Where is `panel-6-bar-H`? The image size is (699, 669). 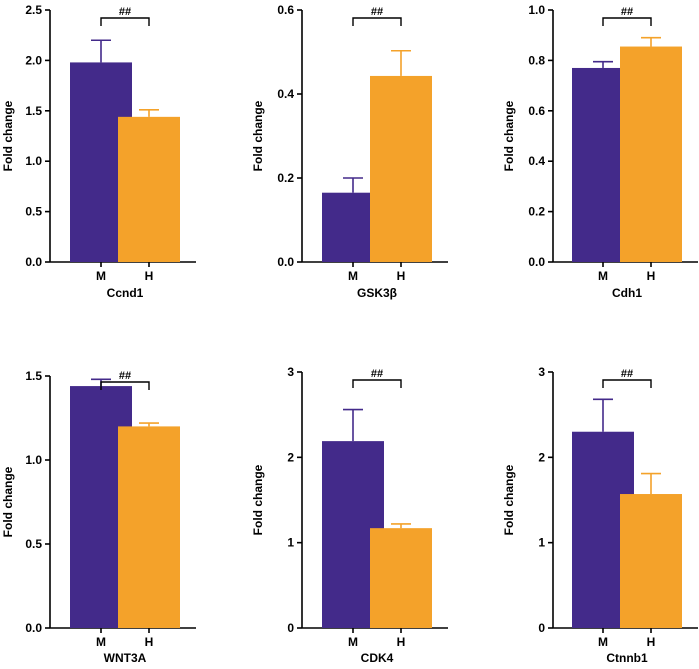
panel-6-bar-H is located at coordinates (651, 561).